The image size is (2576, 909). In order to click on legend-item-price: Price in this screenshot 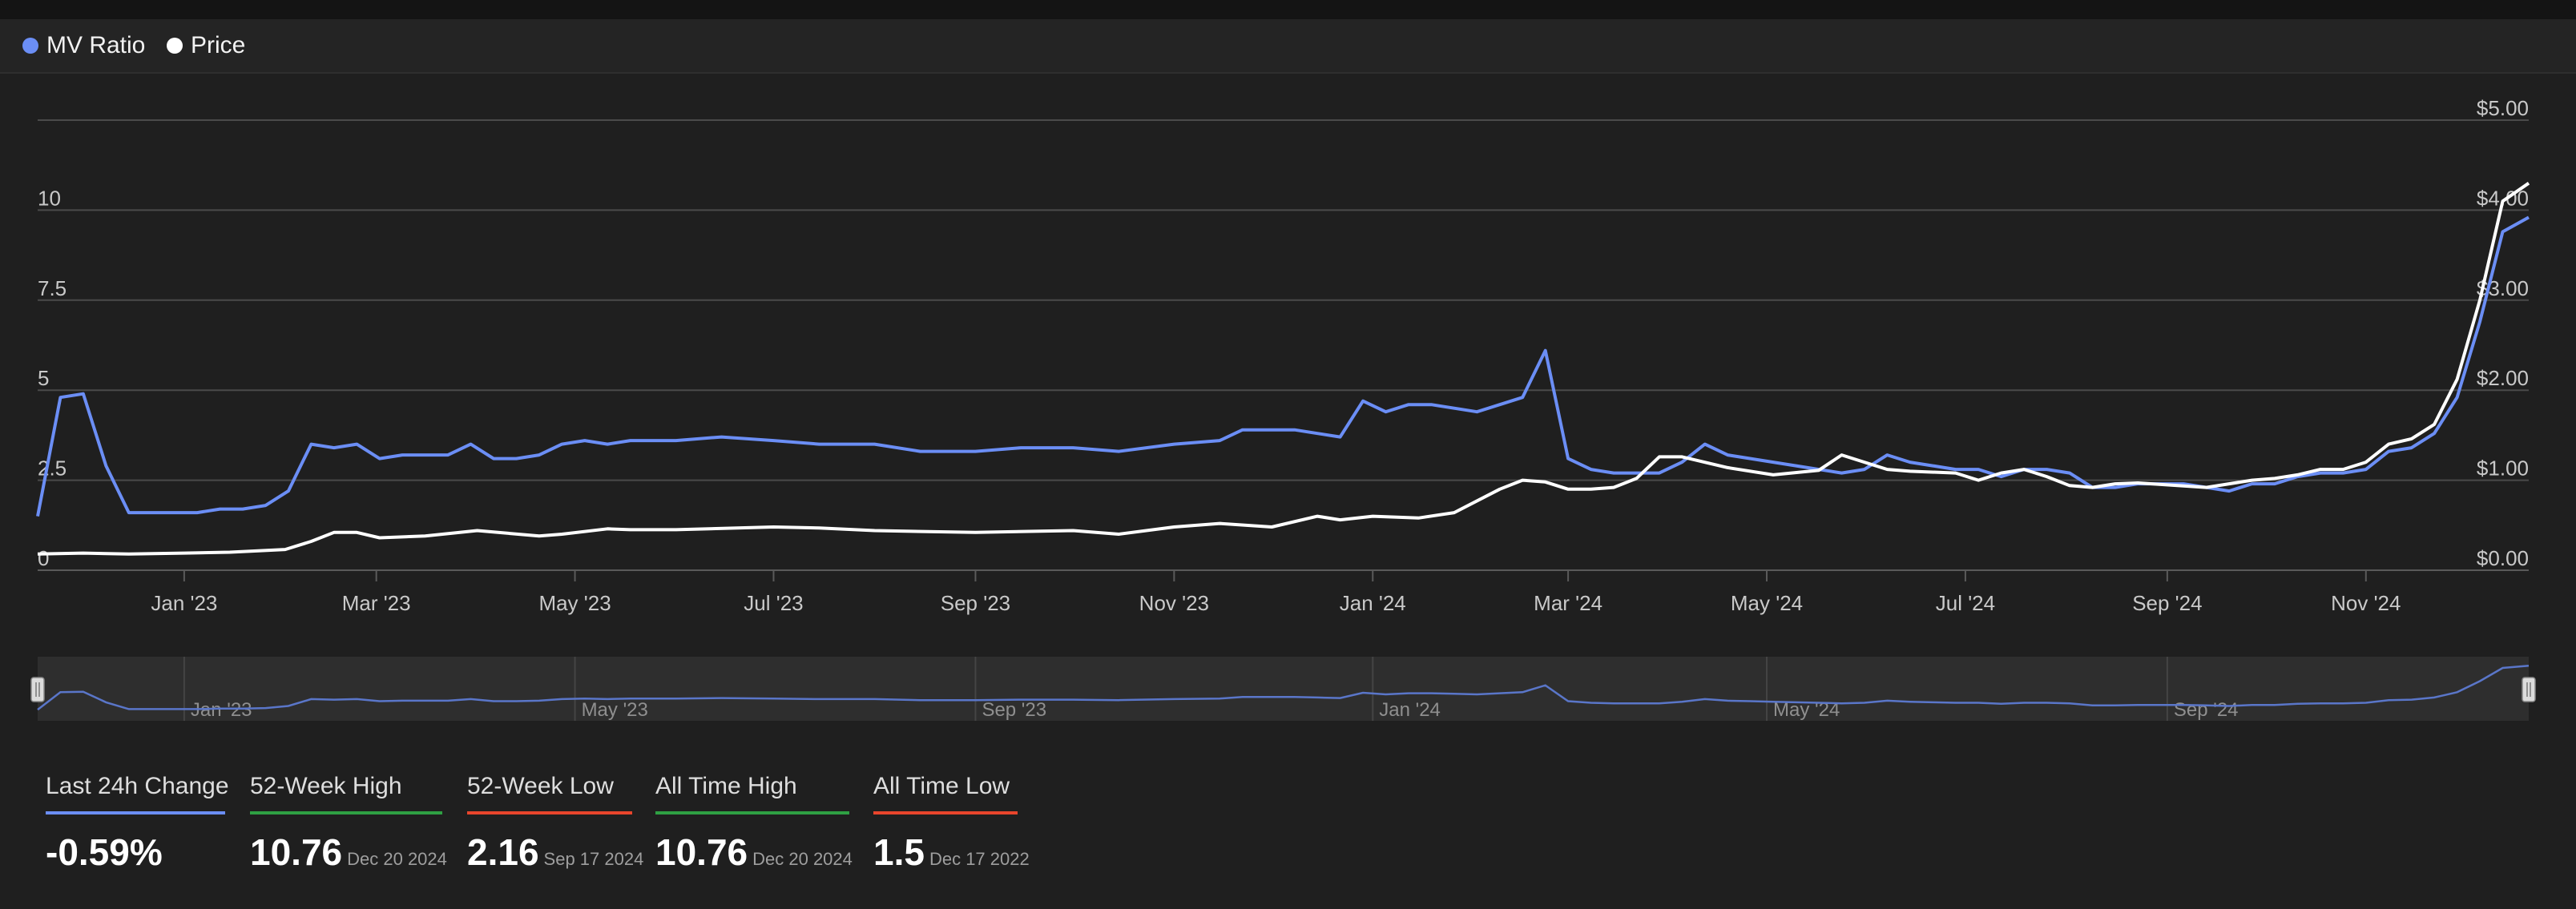, I will do `click(206, 45)`.